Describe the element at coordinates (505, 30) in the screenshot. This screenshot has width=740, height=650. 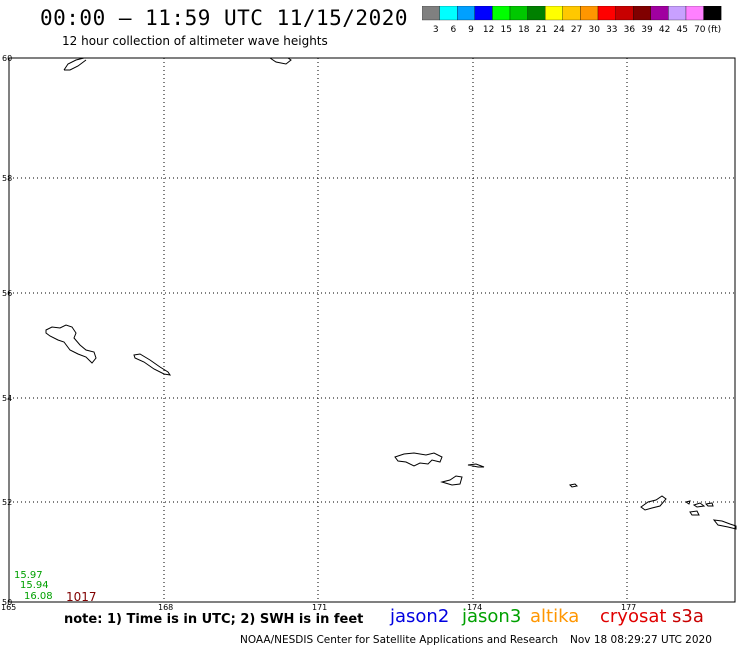
I see `legend-label: 15` at that location.